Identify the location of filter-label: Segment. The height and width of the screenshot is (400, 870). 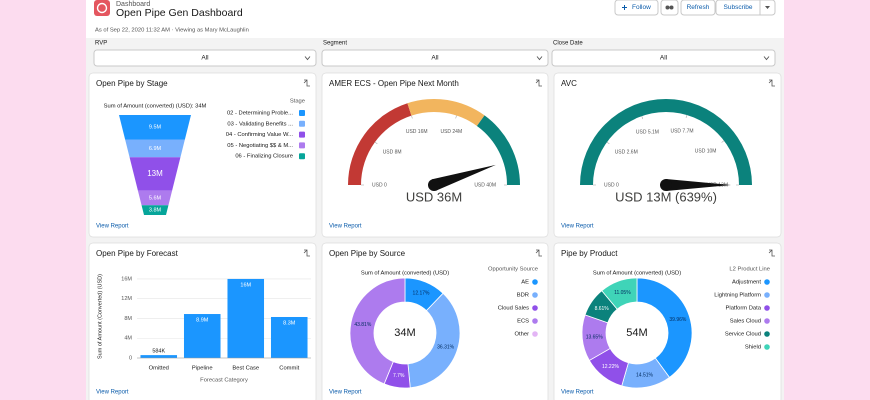
(335, 44).